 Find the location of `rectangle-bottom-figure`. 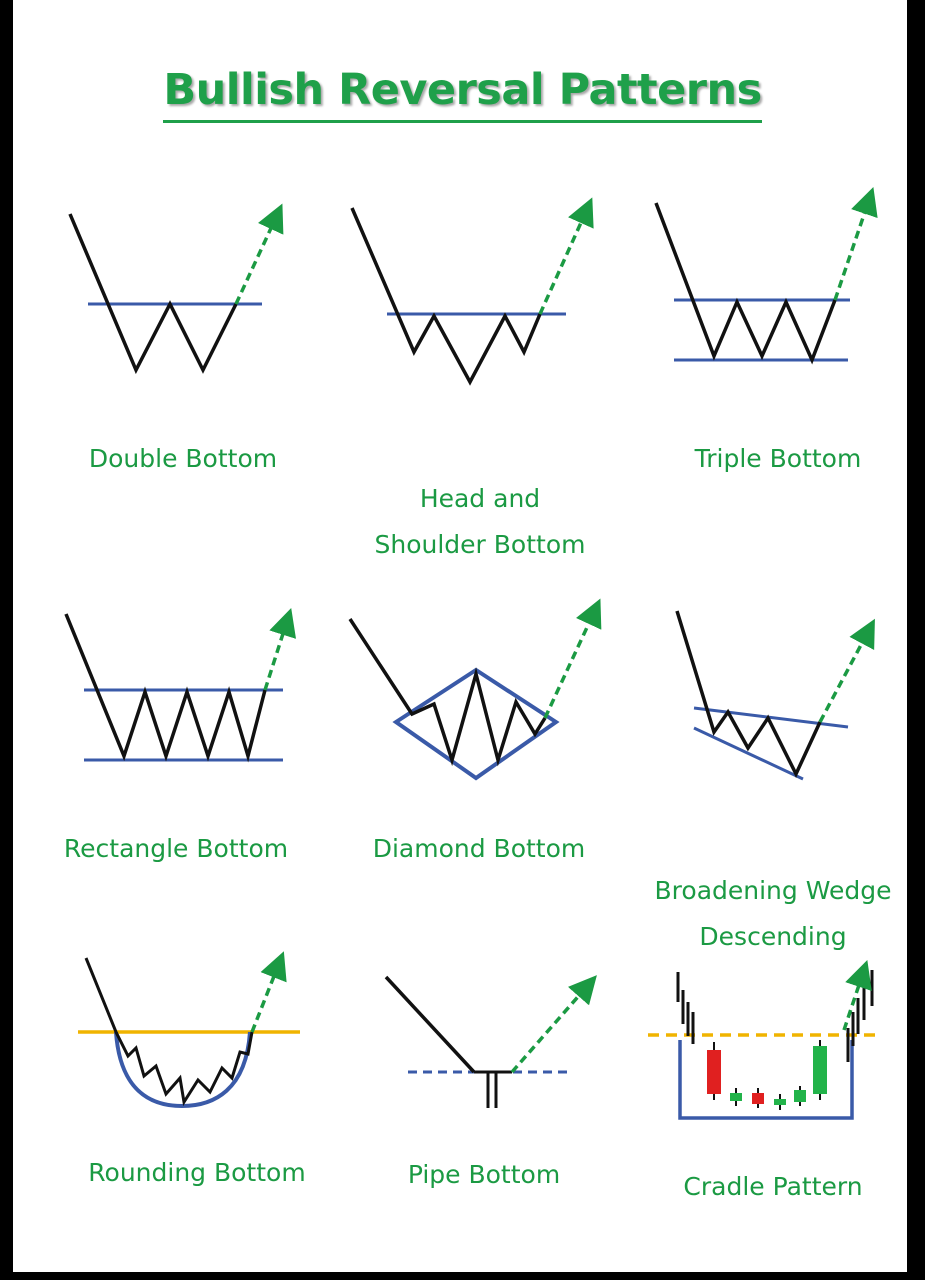

rectangle-bottom-figure is located at coordinates (180, 685).